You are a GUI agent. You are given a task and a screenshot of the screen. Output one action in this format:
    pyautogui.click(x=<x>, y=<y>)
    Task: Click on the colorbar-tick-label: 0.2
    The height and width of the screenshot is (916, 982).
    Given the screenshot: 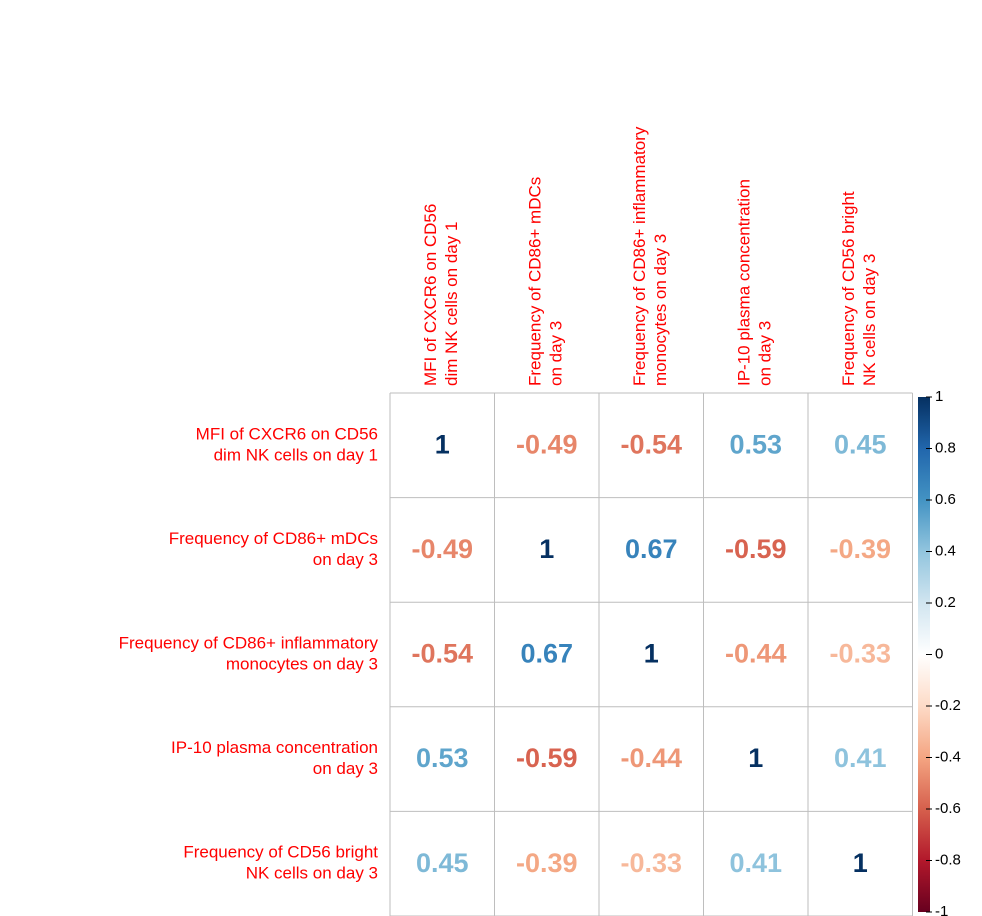 What is the action you would take?
    pyautogui.click(x=945, y=602)
    